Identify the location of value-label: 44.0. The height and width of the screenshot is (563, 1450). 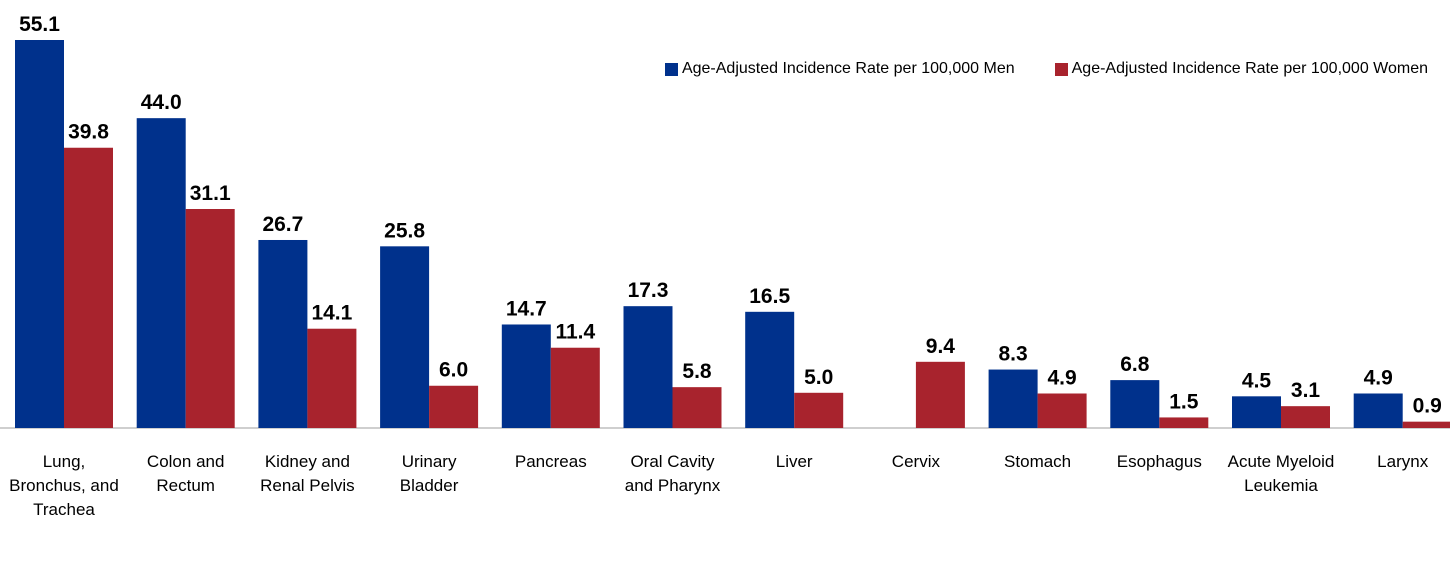
(161, 102).